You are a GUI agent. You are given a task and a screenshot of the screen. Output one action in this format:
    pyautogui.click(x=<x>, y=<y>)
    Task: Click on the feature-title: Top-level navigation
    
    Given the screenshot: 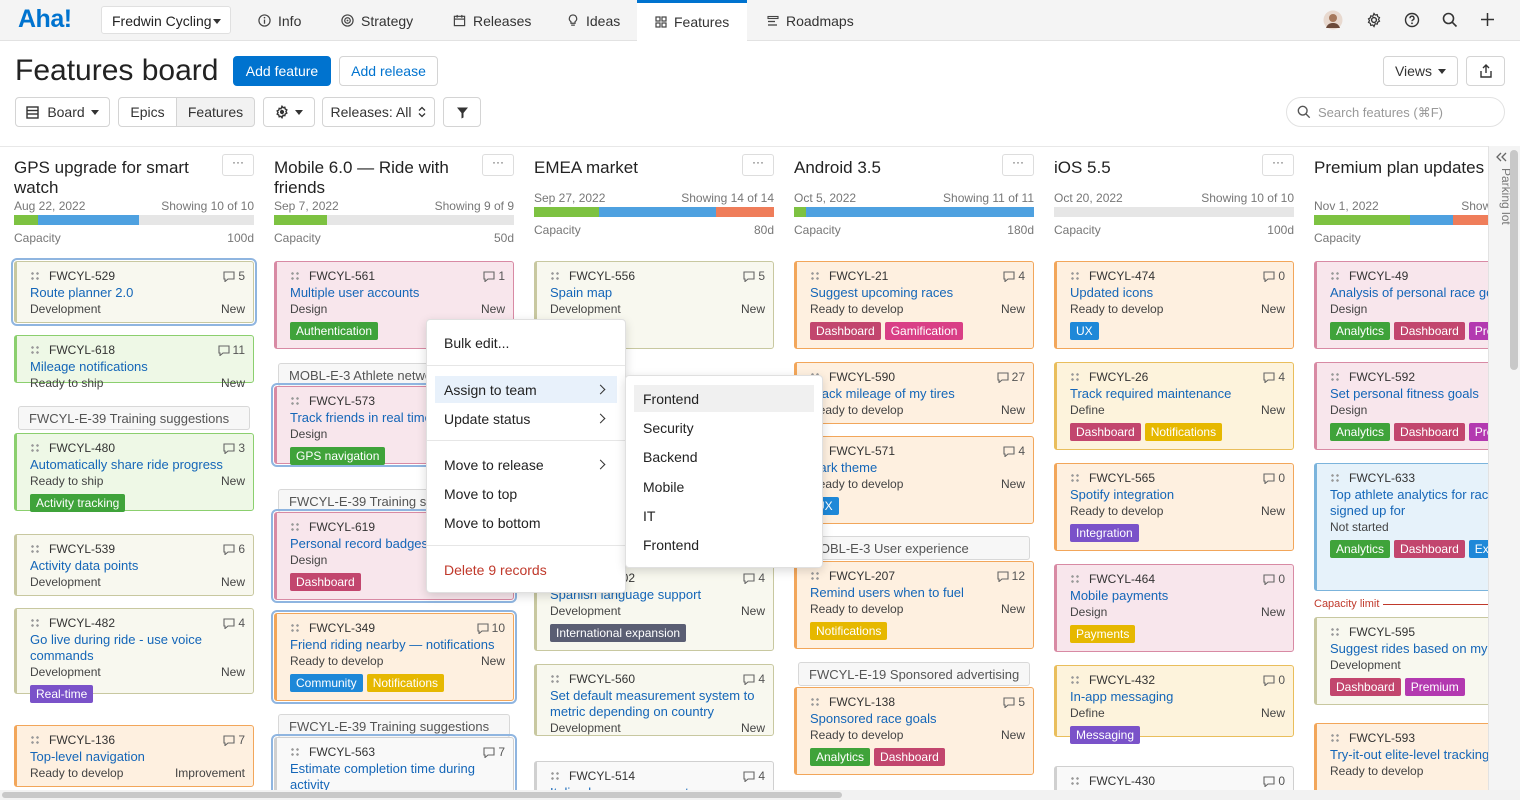 What is the action you would take?
    pyautogui.click(x=87, y=756)
    